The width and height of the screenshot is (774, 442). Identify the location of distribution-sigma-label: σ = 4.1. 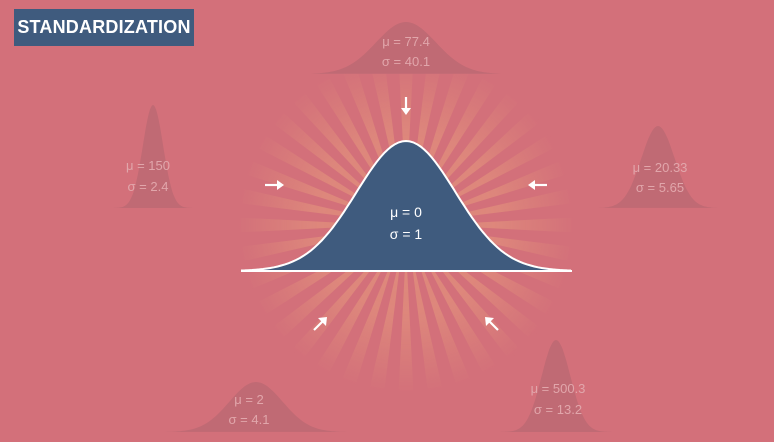
(249, 419).